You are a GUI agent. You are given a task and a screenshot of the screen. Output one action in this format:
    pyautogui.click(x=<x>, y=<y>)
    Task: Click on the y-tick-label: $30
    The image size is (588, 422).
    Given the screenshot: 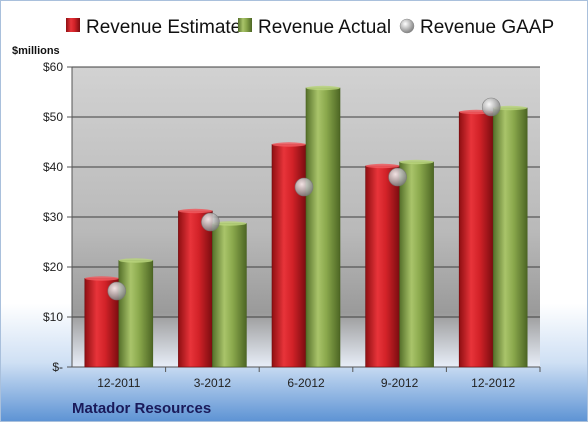 What is the action you would take?
    pyautogui.click(x=53, y=217)
    